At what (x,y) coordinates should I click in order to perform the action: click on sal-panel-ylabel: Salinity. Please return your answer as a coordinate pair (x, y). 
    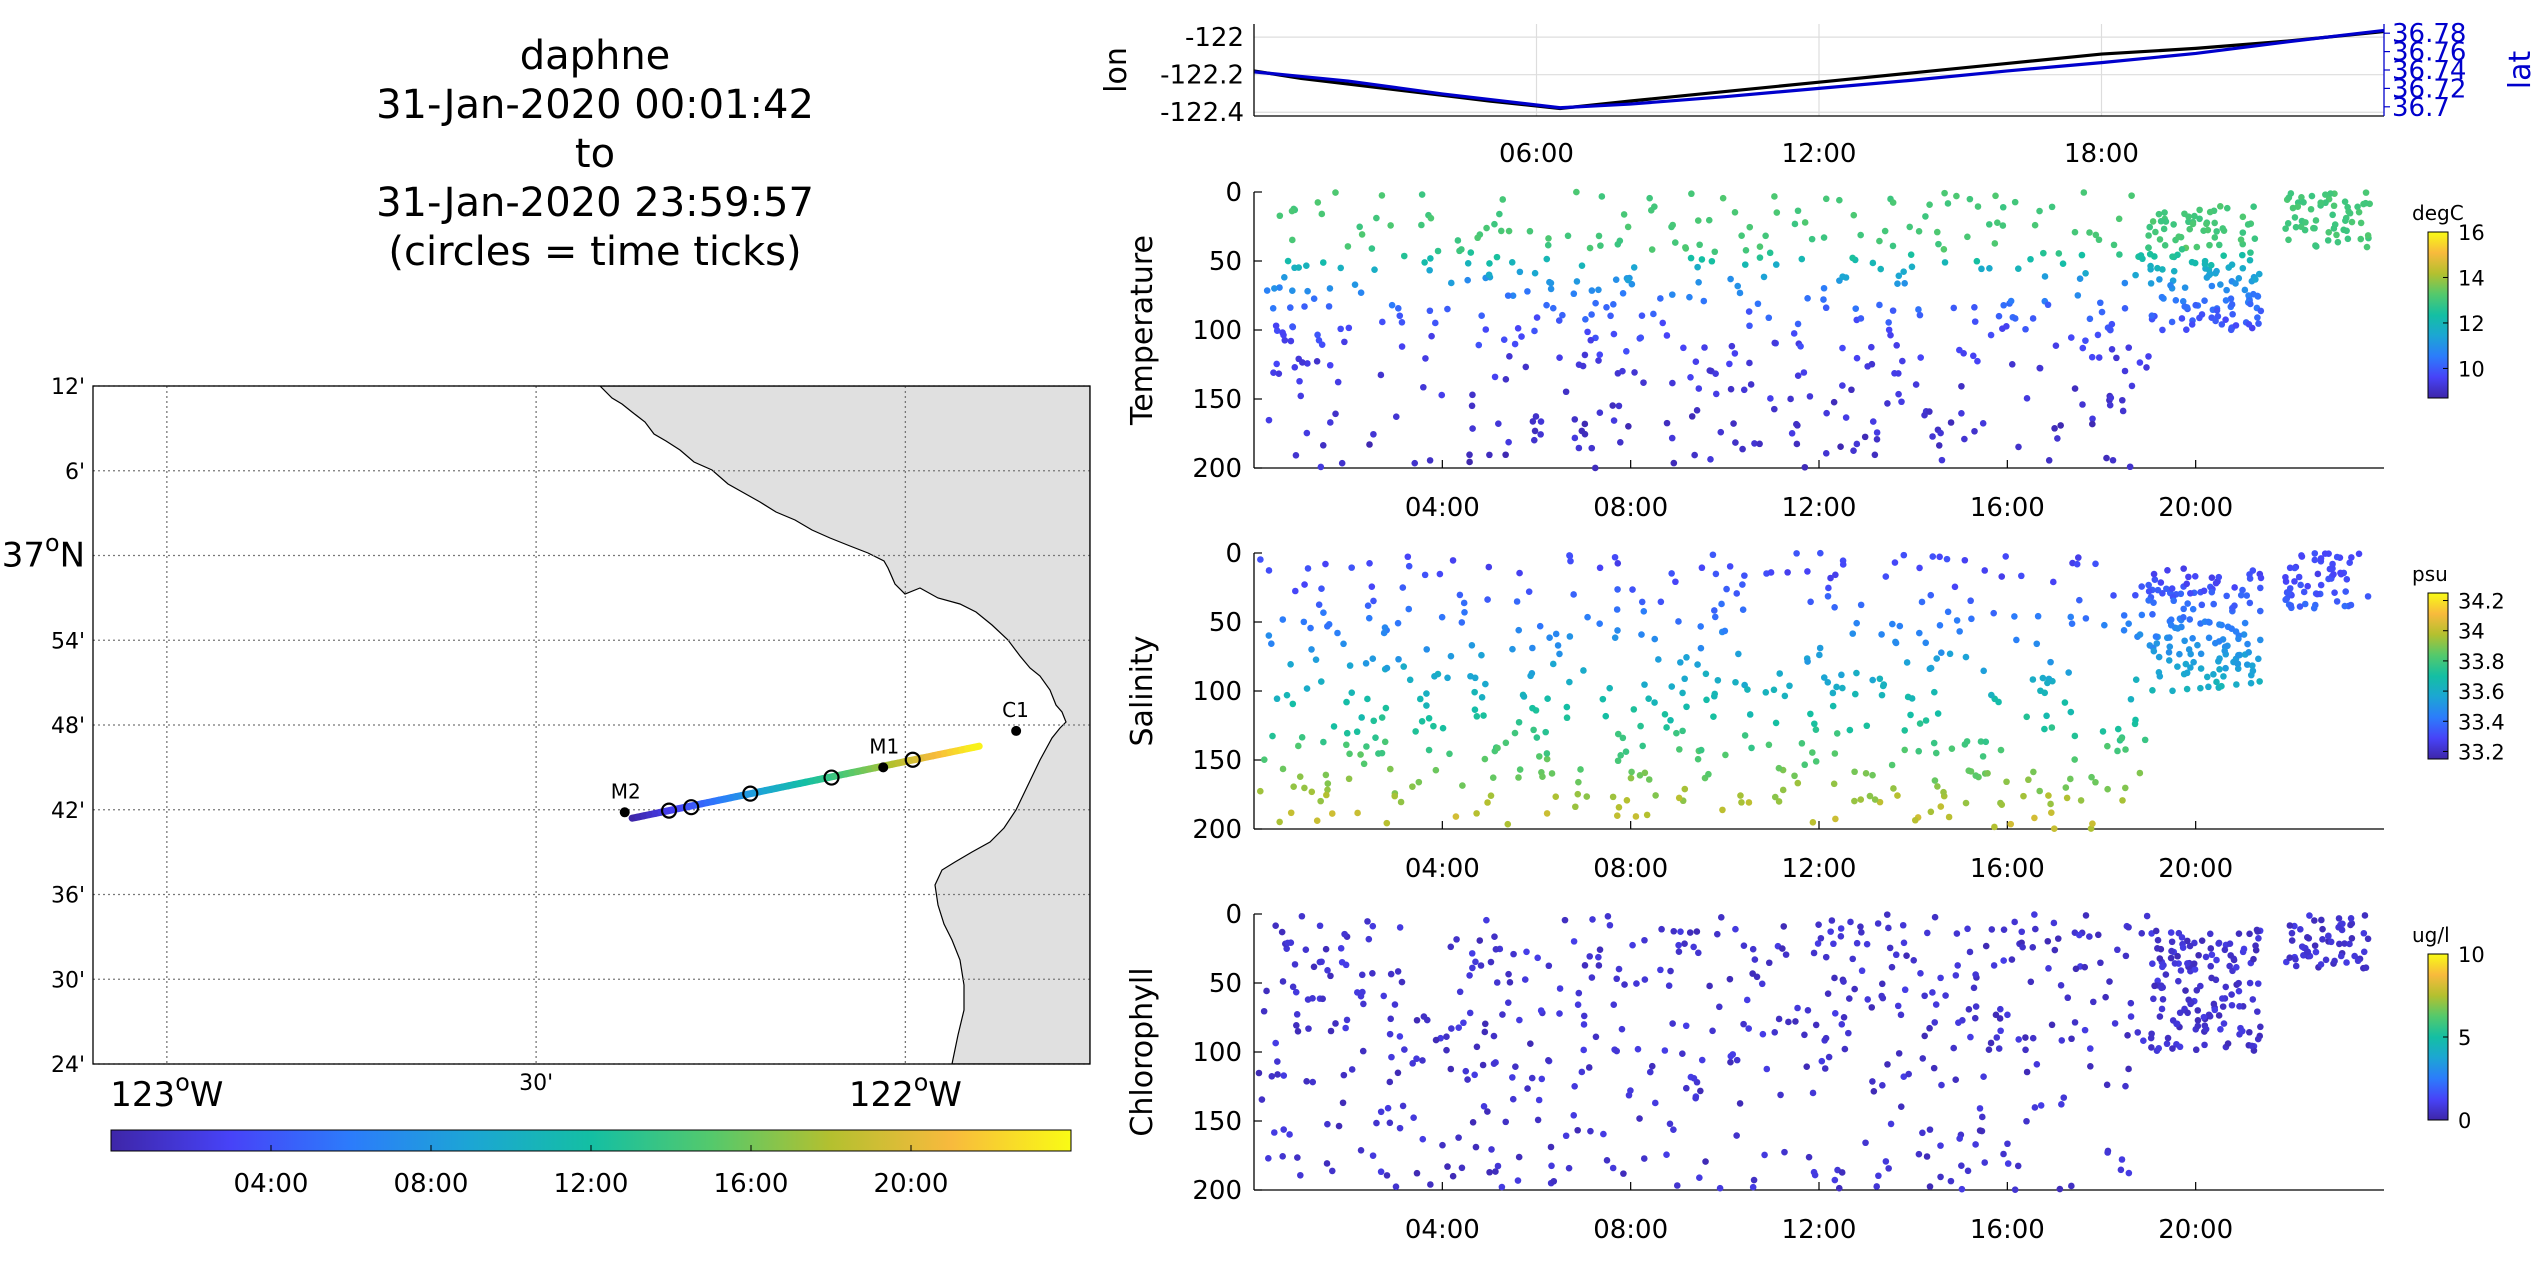
    Looking at the image, I should click on (1142, 691).